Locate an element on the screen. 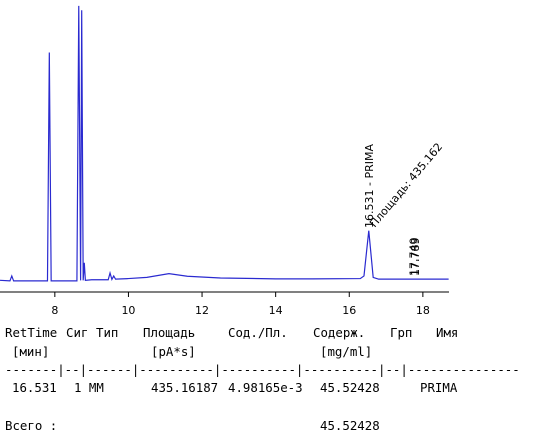  unit: [мин] is located at coordinates (30, 351).